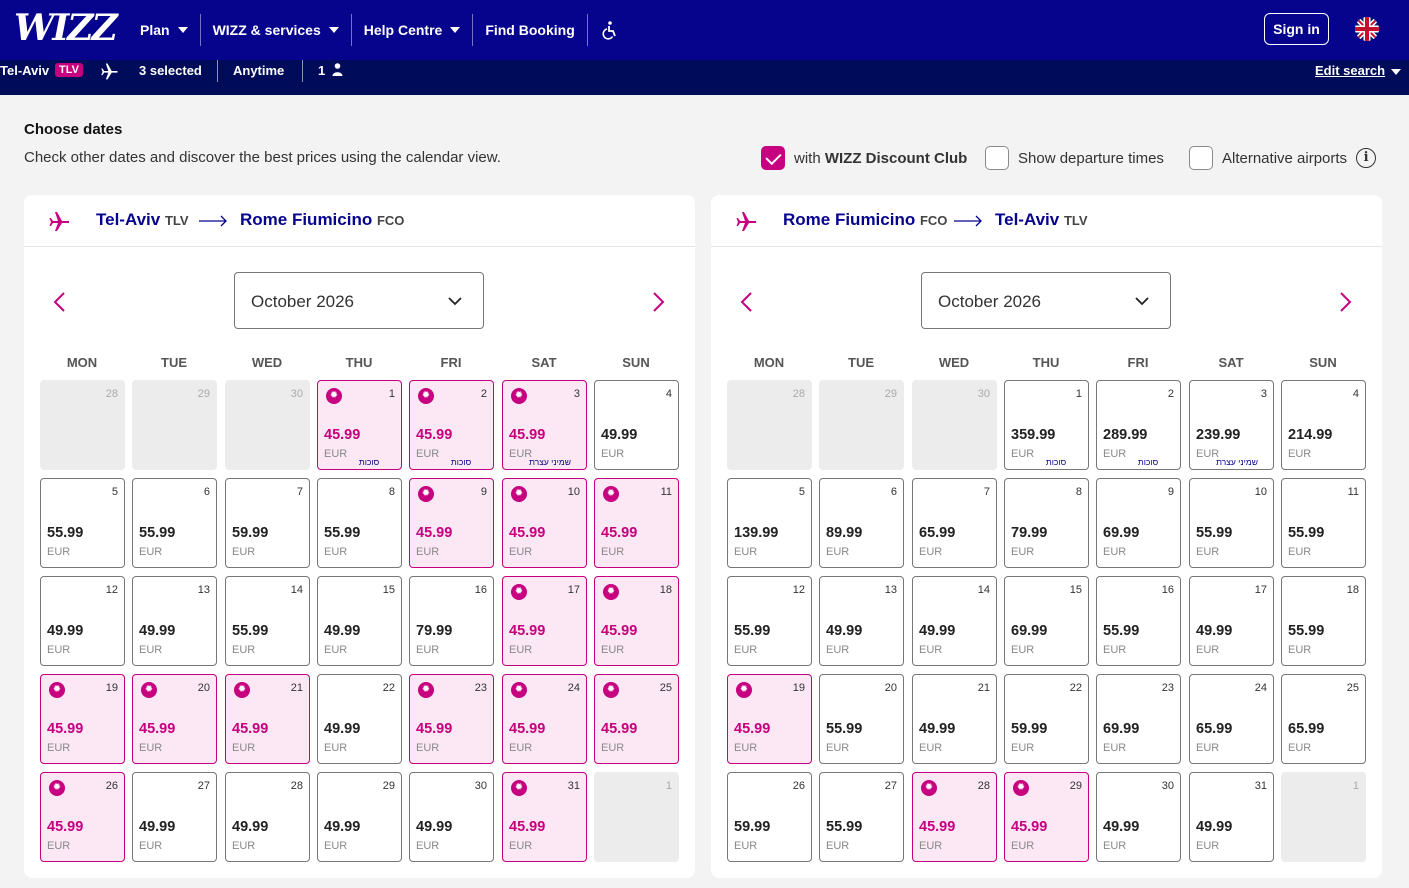 The height and width of the screenshot is (888, 1409). Describe the element at coordinates (82, 817) in the screenshot. I see `calendar-day: 26 ✹ 45.99 EUR` at that location.